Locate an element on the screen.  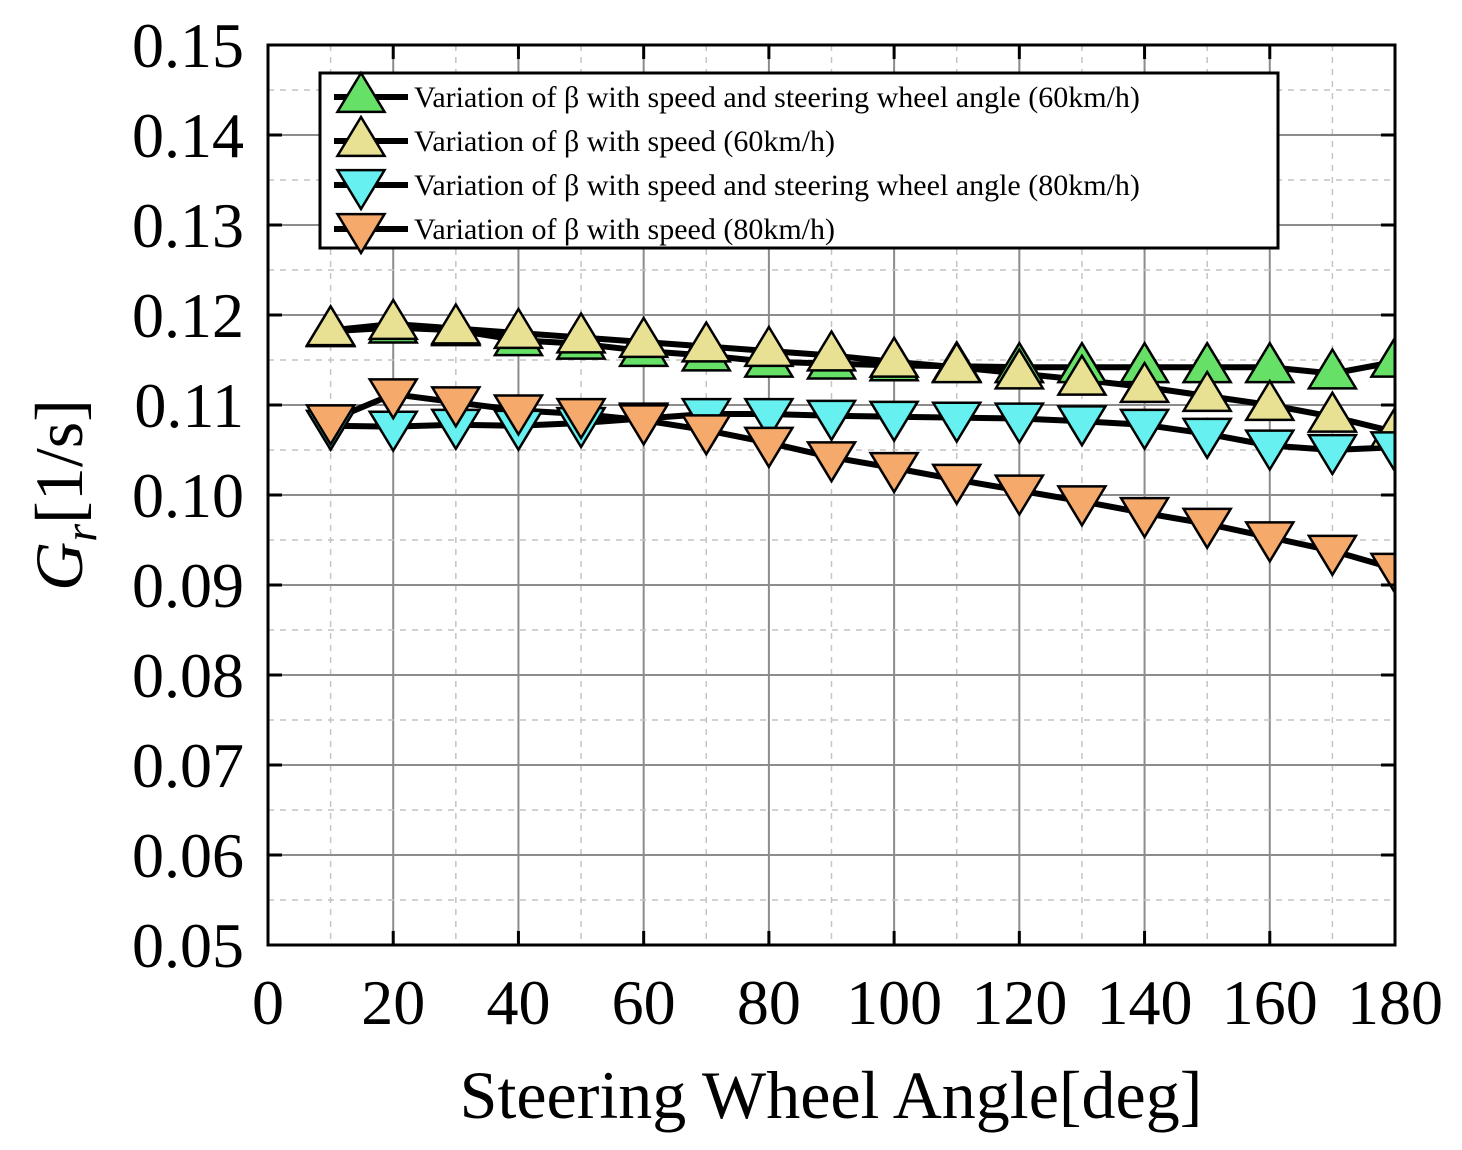
x-tick-label: 20 is located at coordinates (393, 1002).